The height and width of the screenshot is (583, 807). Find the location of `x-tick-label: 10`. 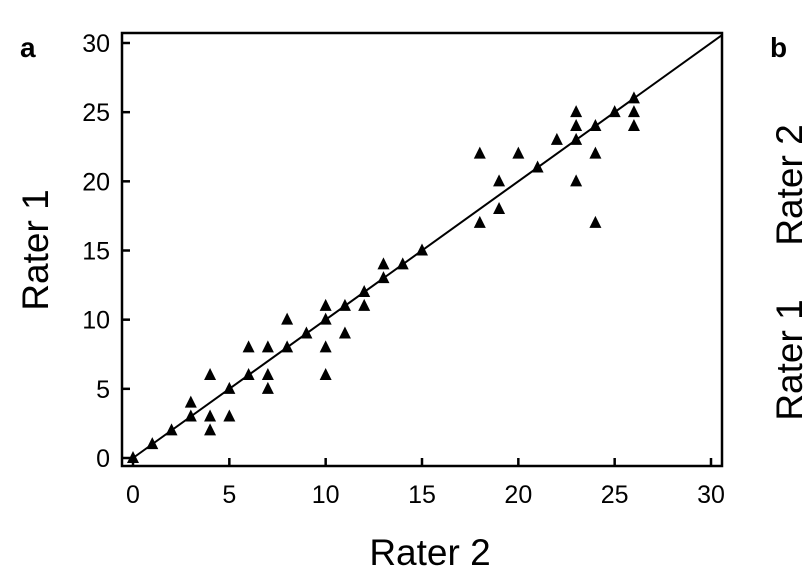

x-tick-label: 10 is located at coordinates (326, 495).